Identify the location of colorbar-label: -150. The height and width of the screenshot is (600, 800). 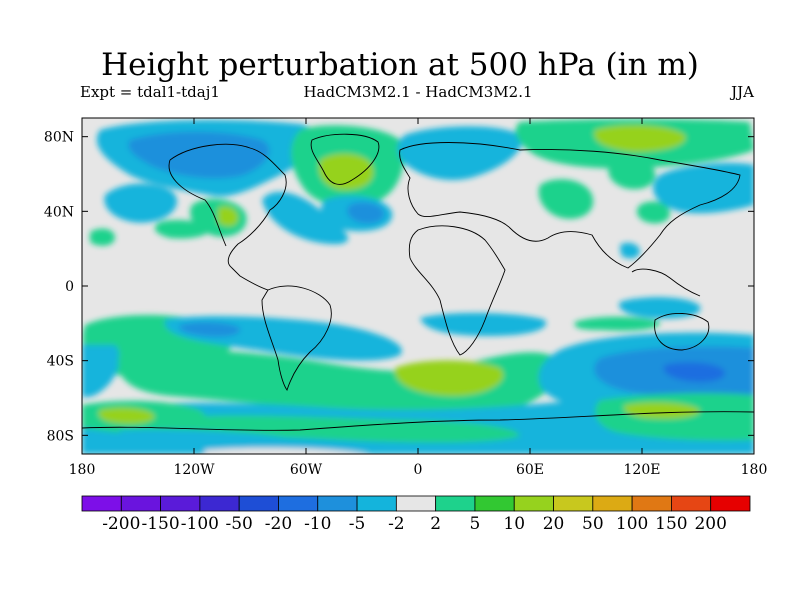
(160, 524).